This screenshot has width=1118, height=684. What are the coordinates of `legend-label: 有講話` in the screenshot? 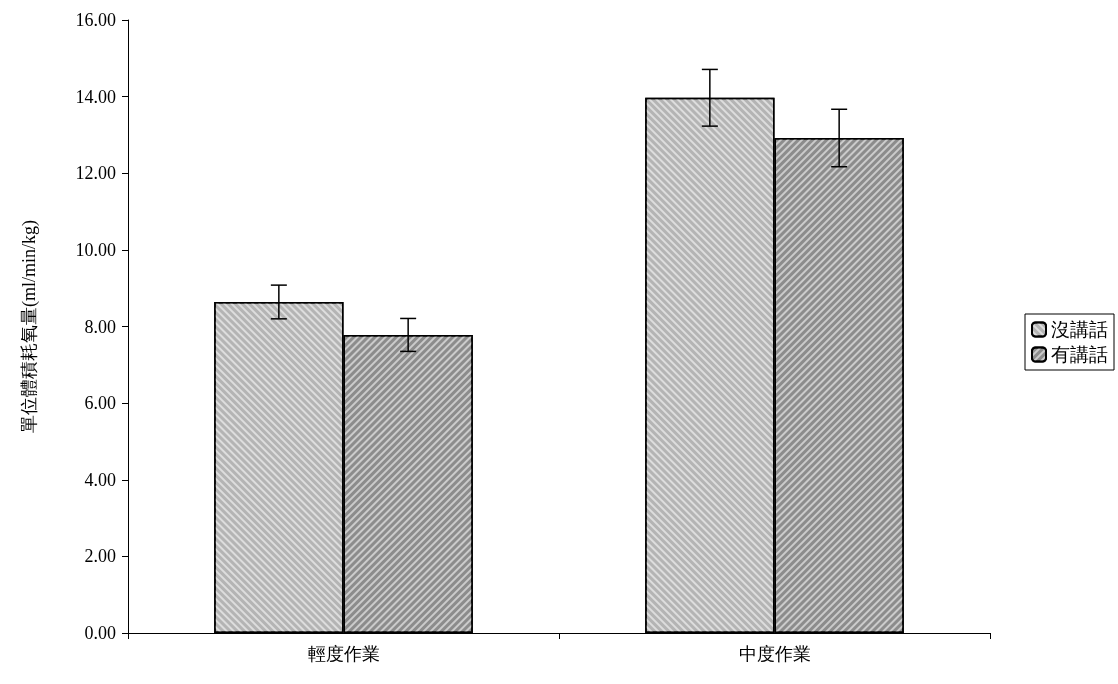 It's located at (1079, 354).